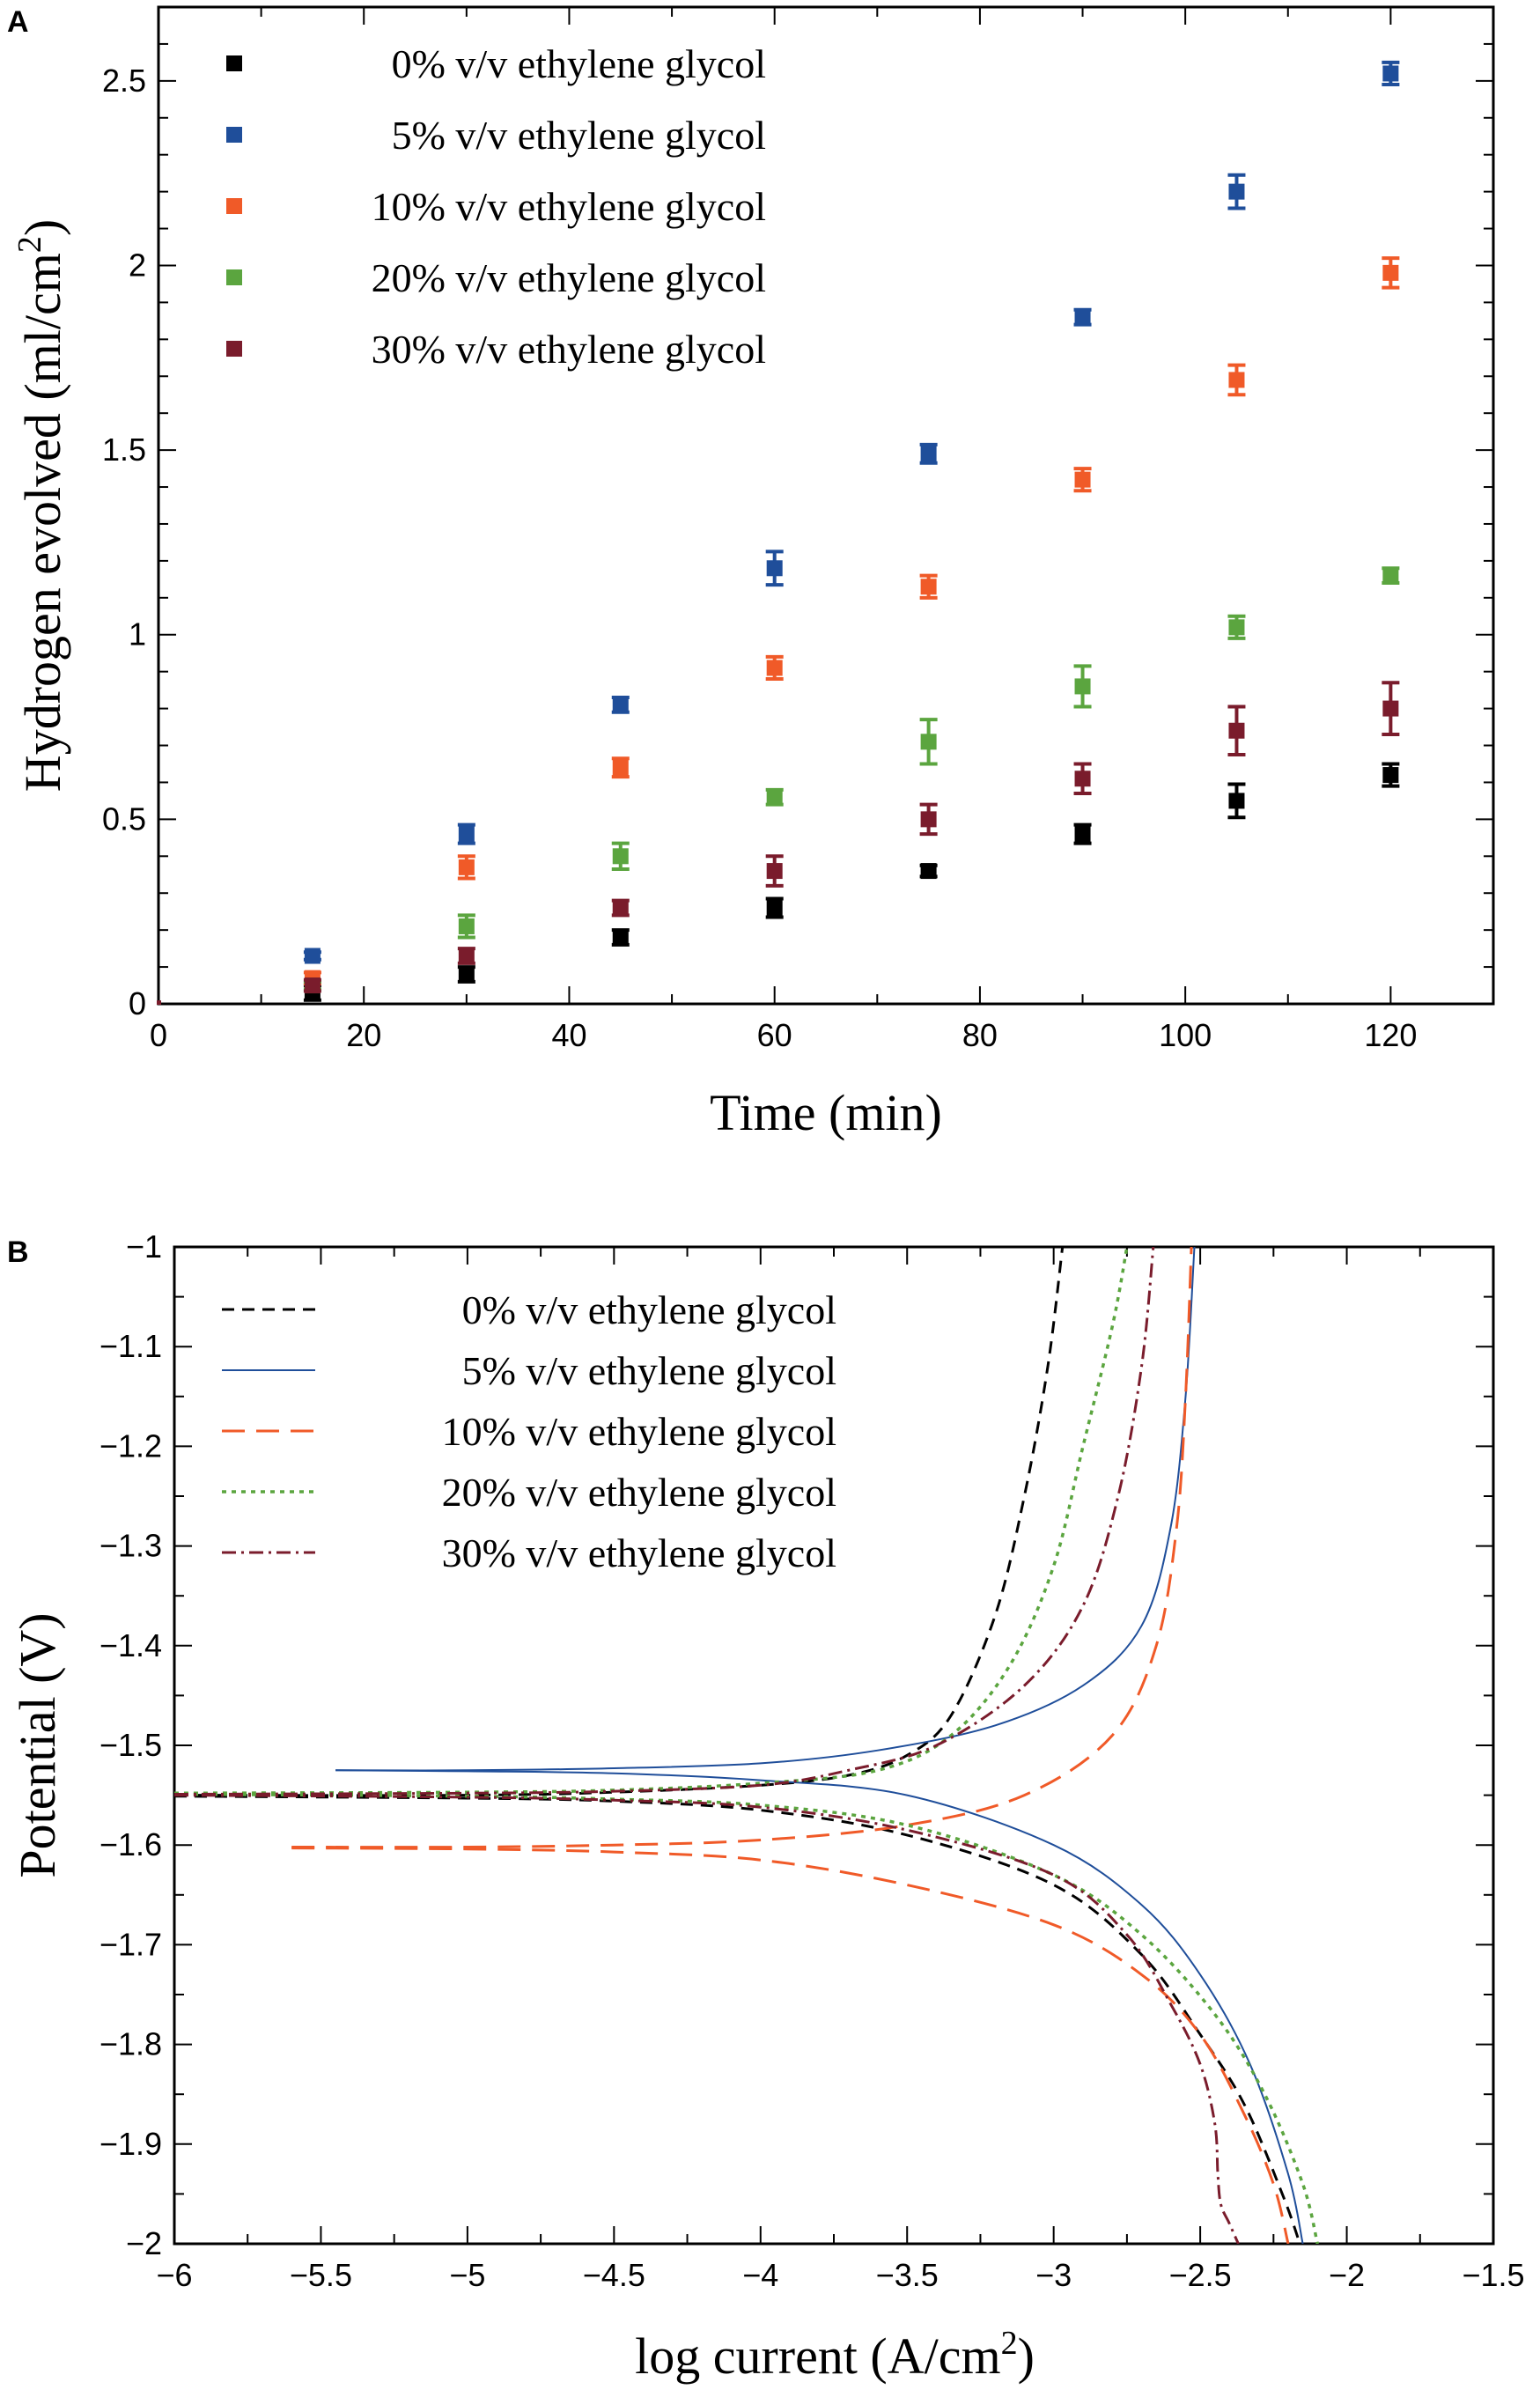 The image size is (1540, 2397). What do you see at coordinates (130, 1944) in the screenshot?
I see `y-tick-label: −1.7` at bounding box center [130, 1944].